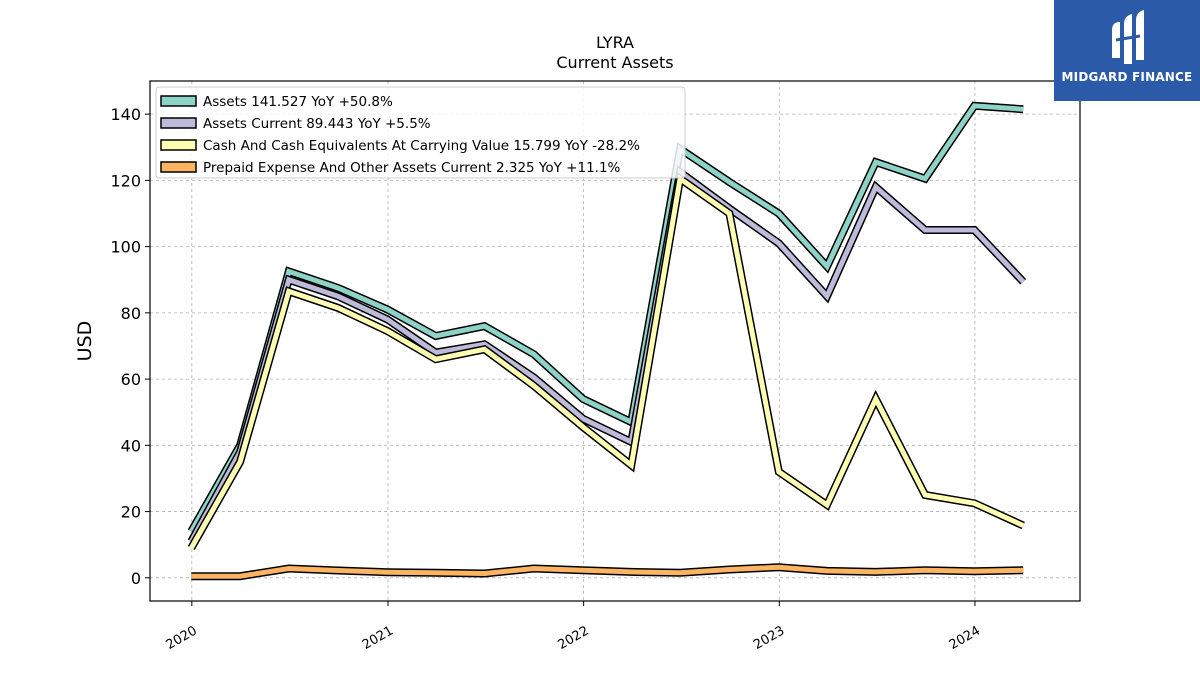  Describe the element at coordinates (573, 638) in the screenshot. I see `x-tick-label: 2022` at that location.